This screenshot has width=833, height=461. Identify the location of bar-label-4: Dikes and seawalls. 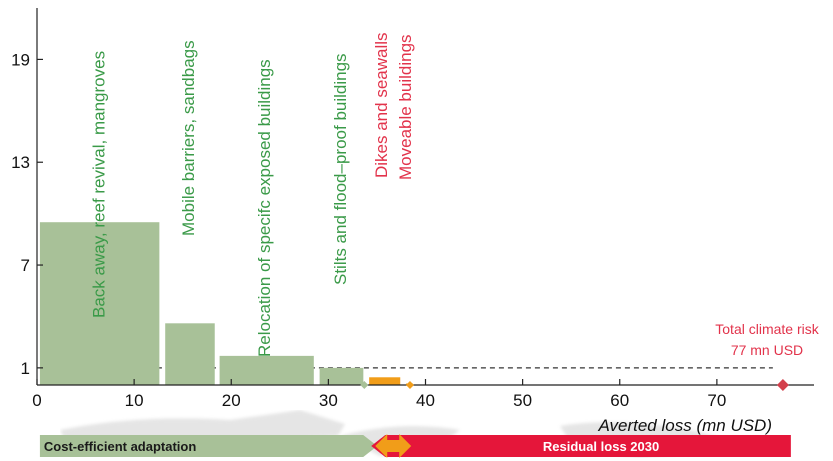
(381, 105).